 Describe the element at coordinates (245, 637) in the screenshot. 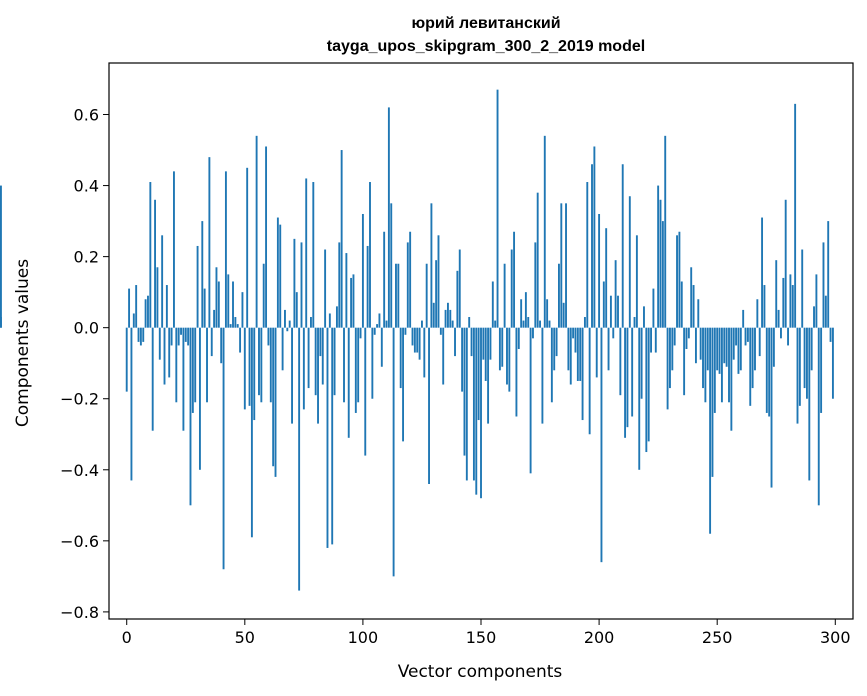

I see `x-tick-label: 50` at that location.